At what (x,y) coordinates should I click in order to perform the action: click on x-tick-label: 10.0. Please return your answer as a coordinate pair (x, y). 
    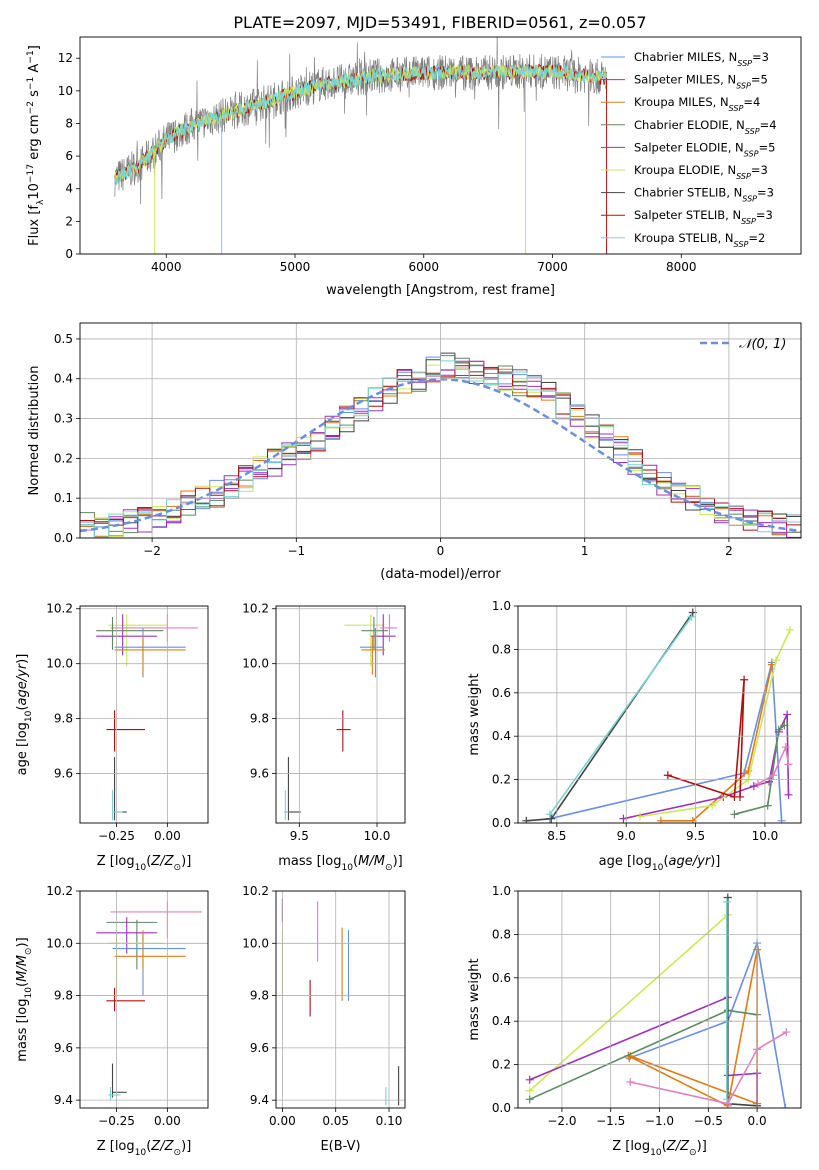
    Looking at the image, I should click on (765, 836).